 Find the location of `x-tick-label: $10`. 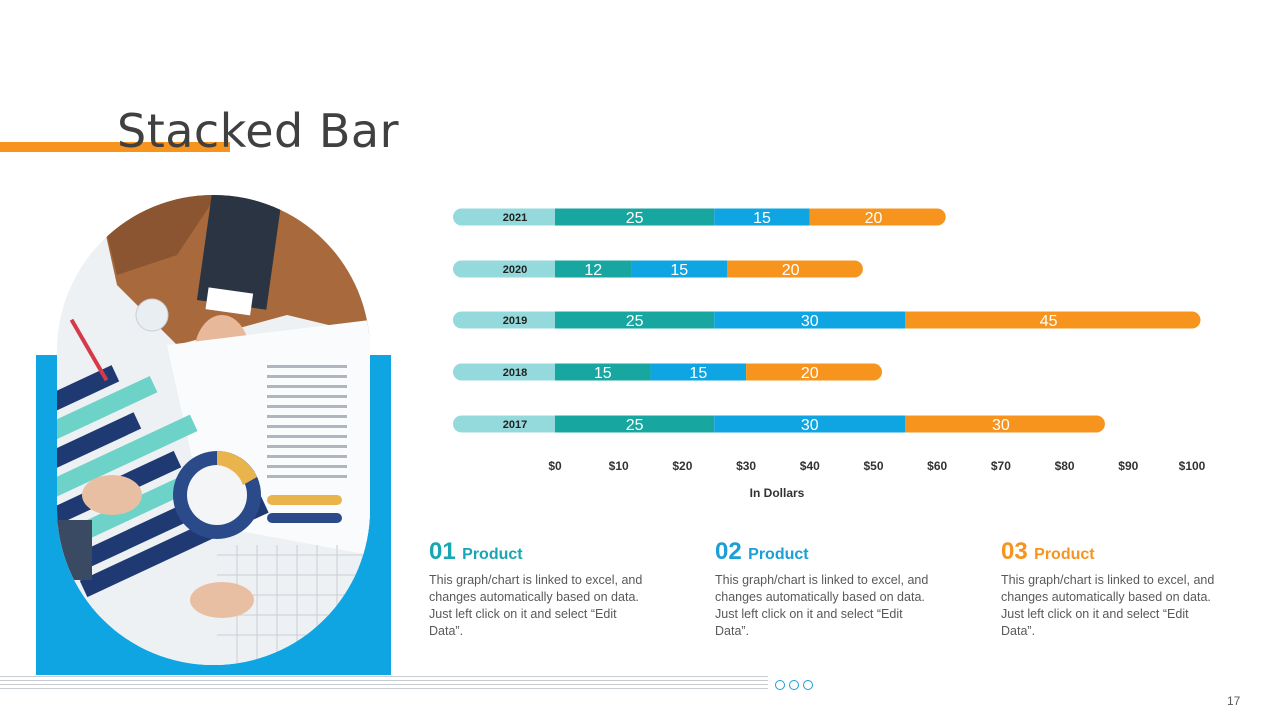

x-tick-label: $10 is located at coordinates (619, 466).